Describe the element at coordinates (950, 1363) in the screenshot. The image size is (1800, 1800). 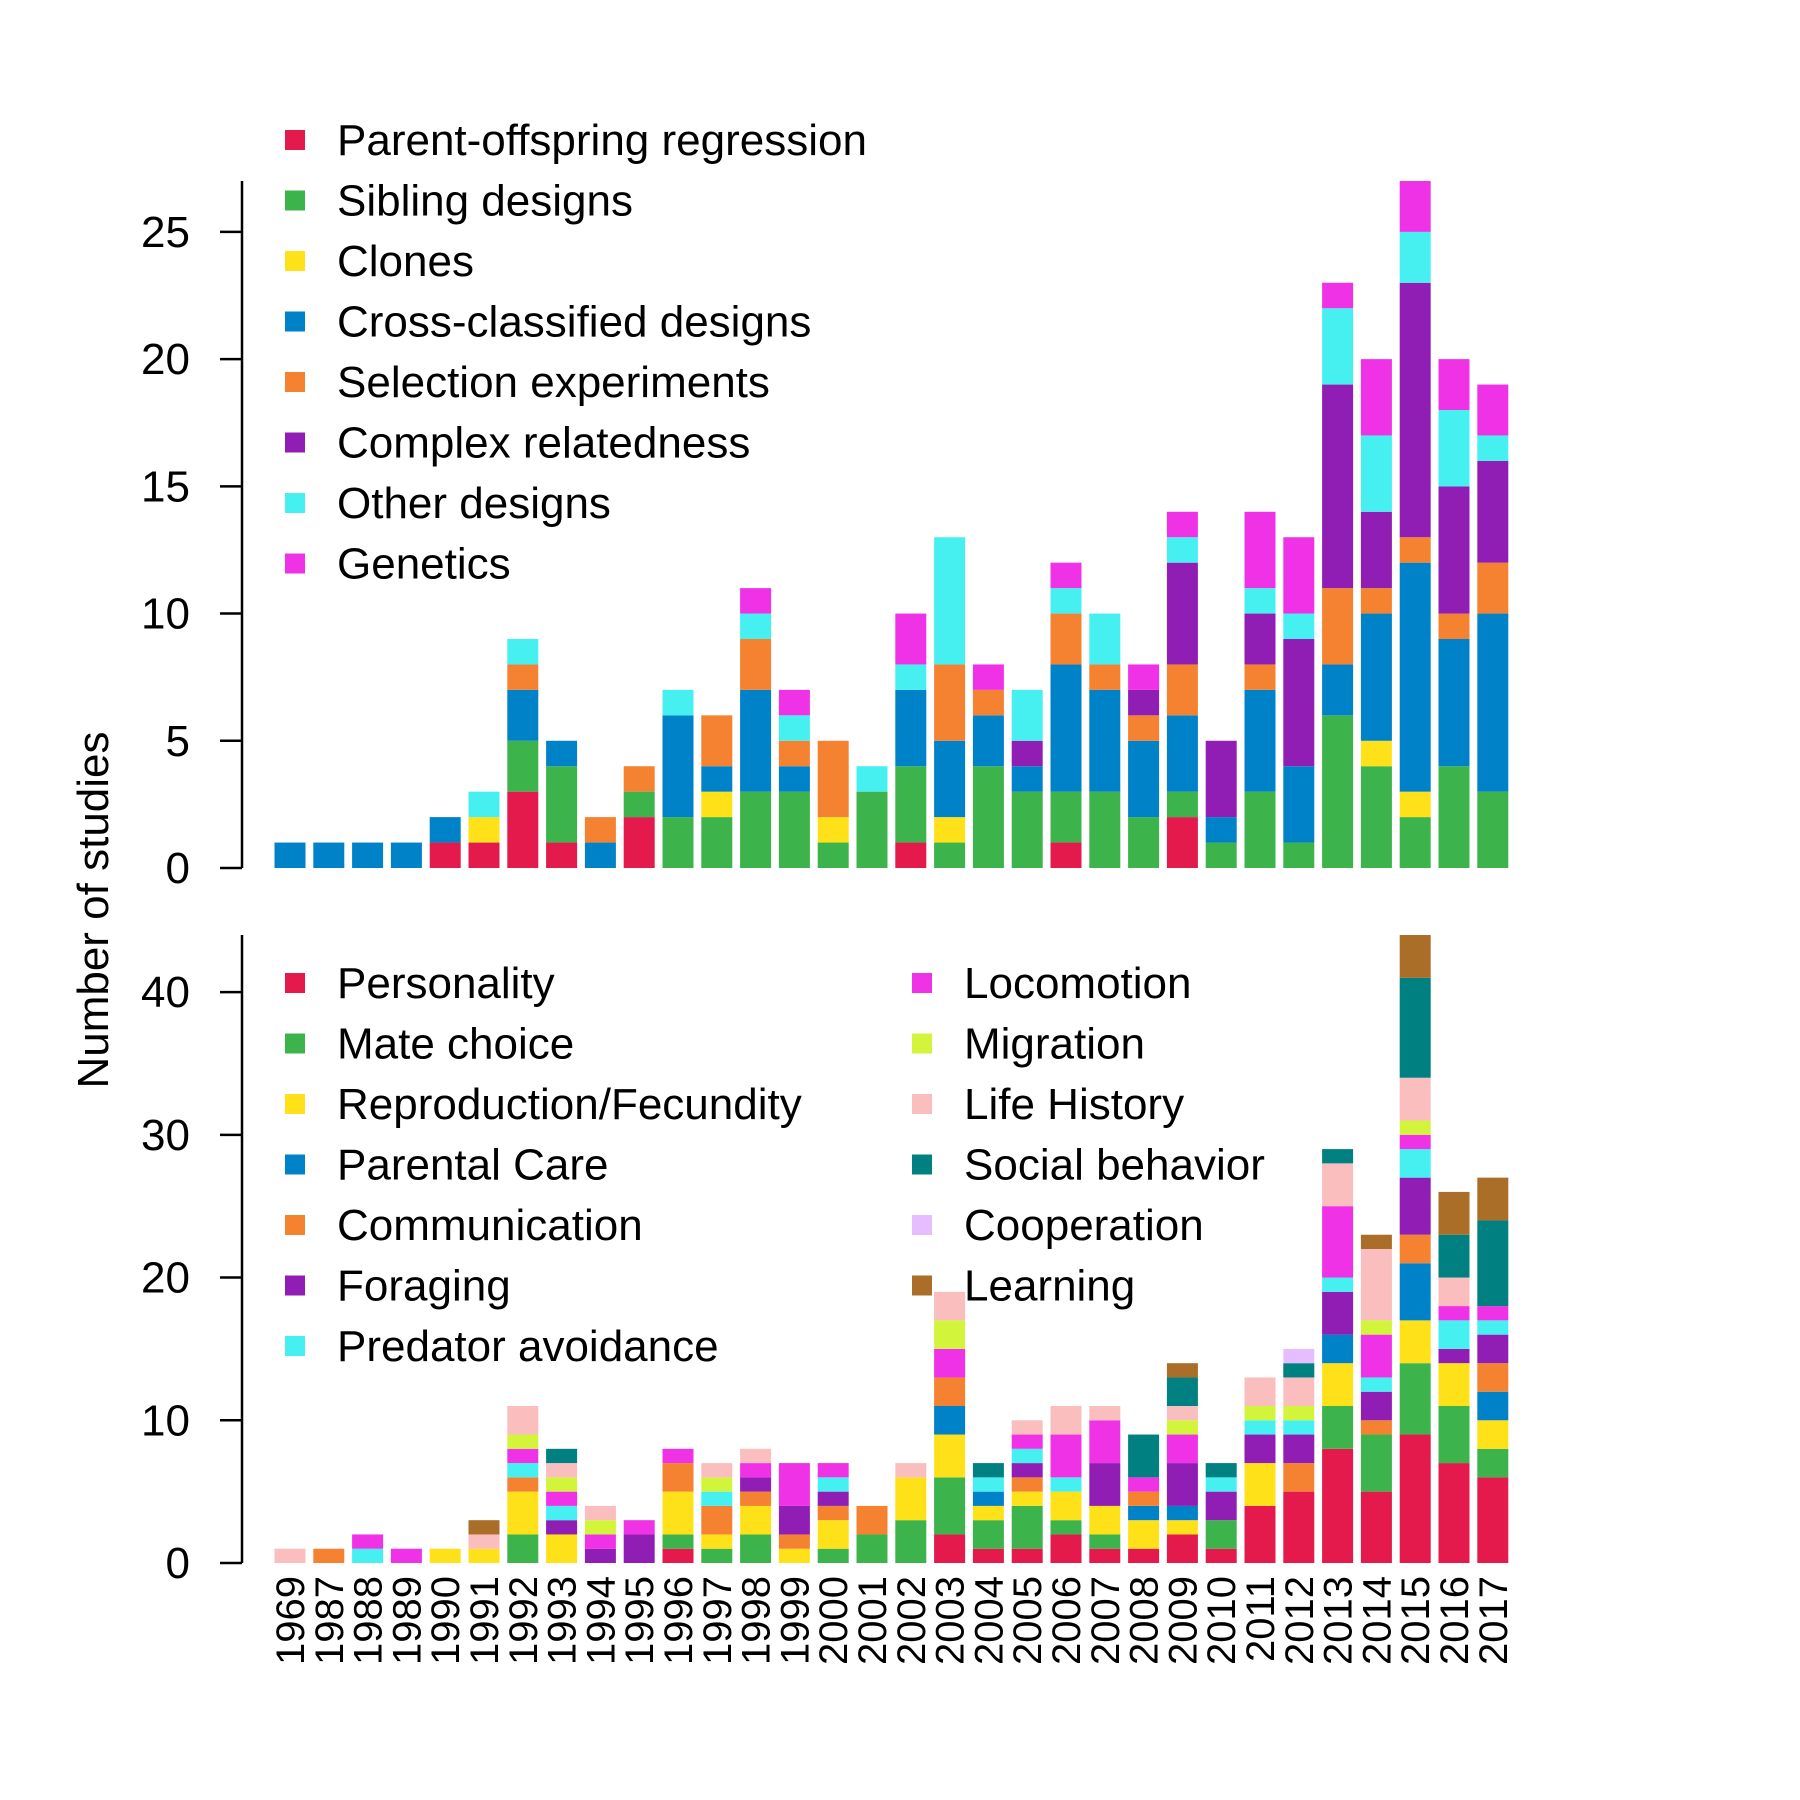
I see `bar-segment-locomotion-2003` at that location.